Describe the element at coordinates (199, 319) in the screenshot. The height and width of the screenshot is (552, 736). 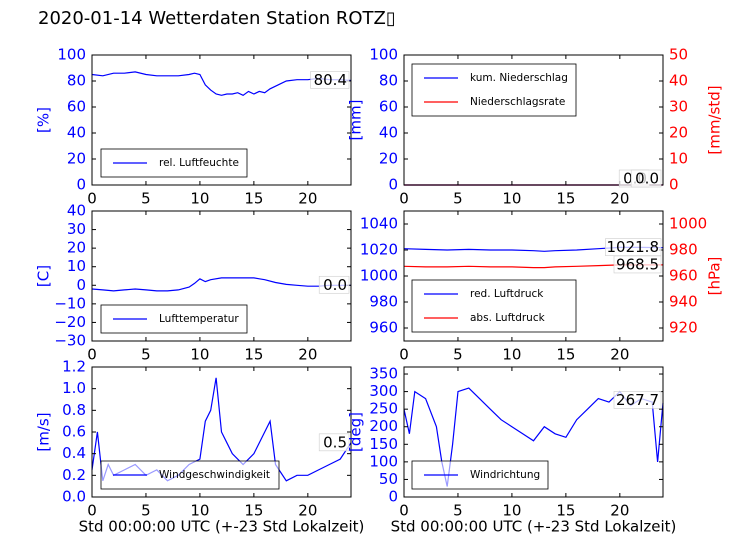
I see `legend-entry: Lufttemperatur` at that location.